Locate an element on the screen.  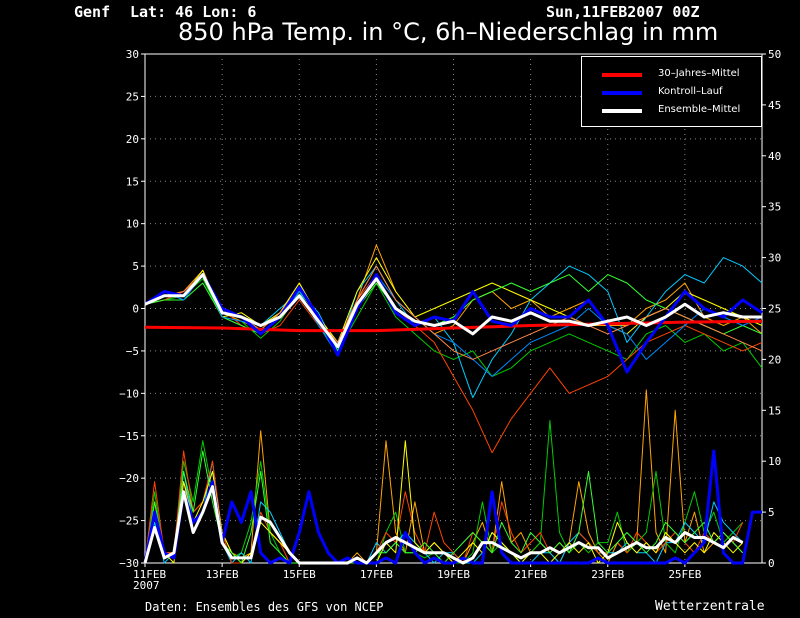
y-left-tick-label: 5 is located at coordinates (135, 266).